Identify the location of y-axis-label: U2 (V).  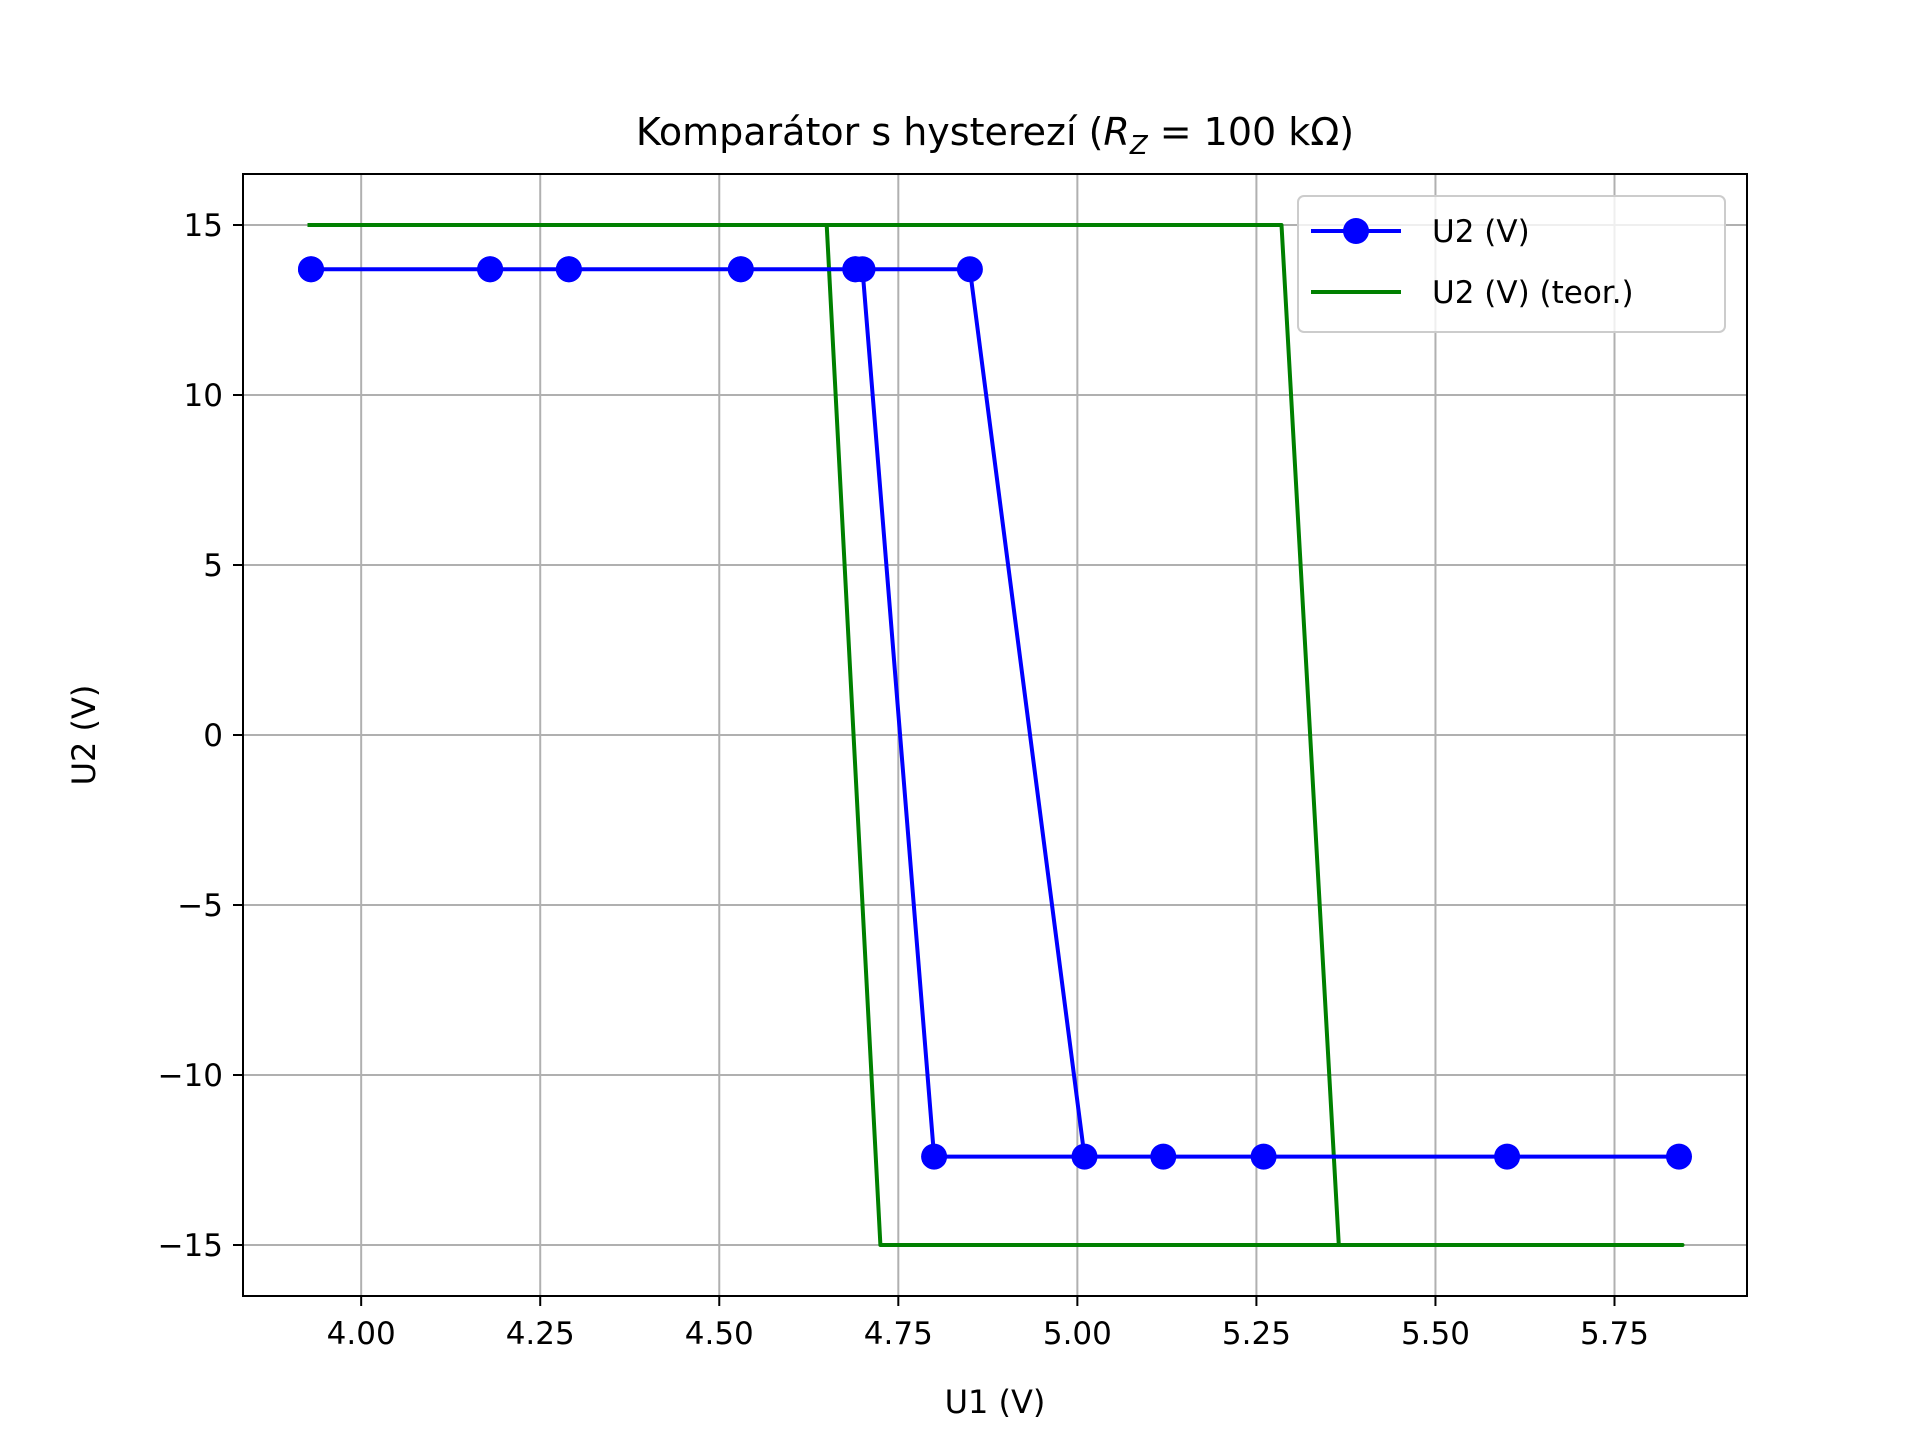
(84, 735).